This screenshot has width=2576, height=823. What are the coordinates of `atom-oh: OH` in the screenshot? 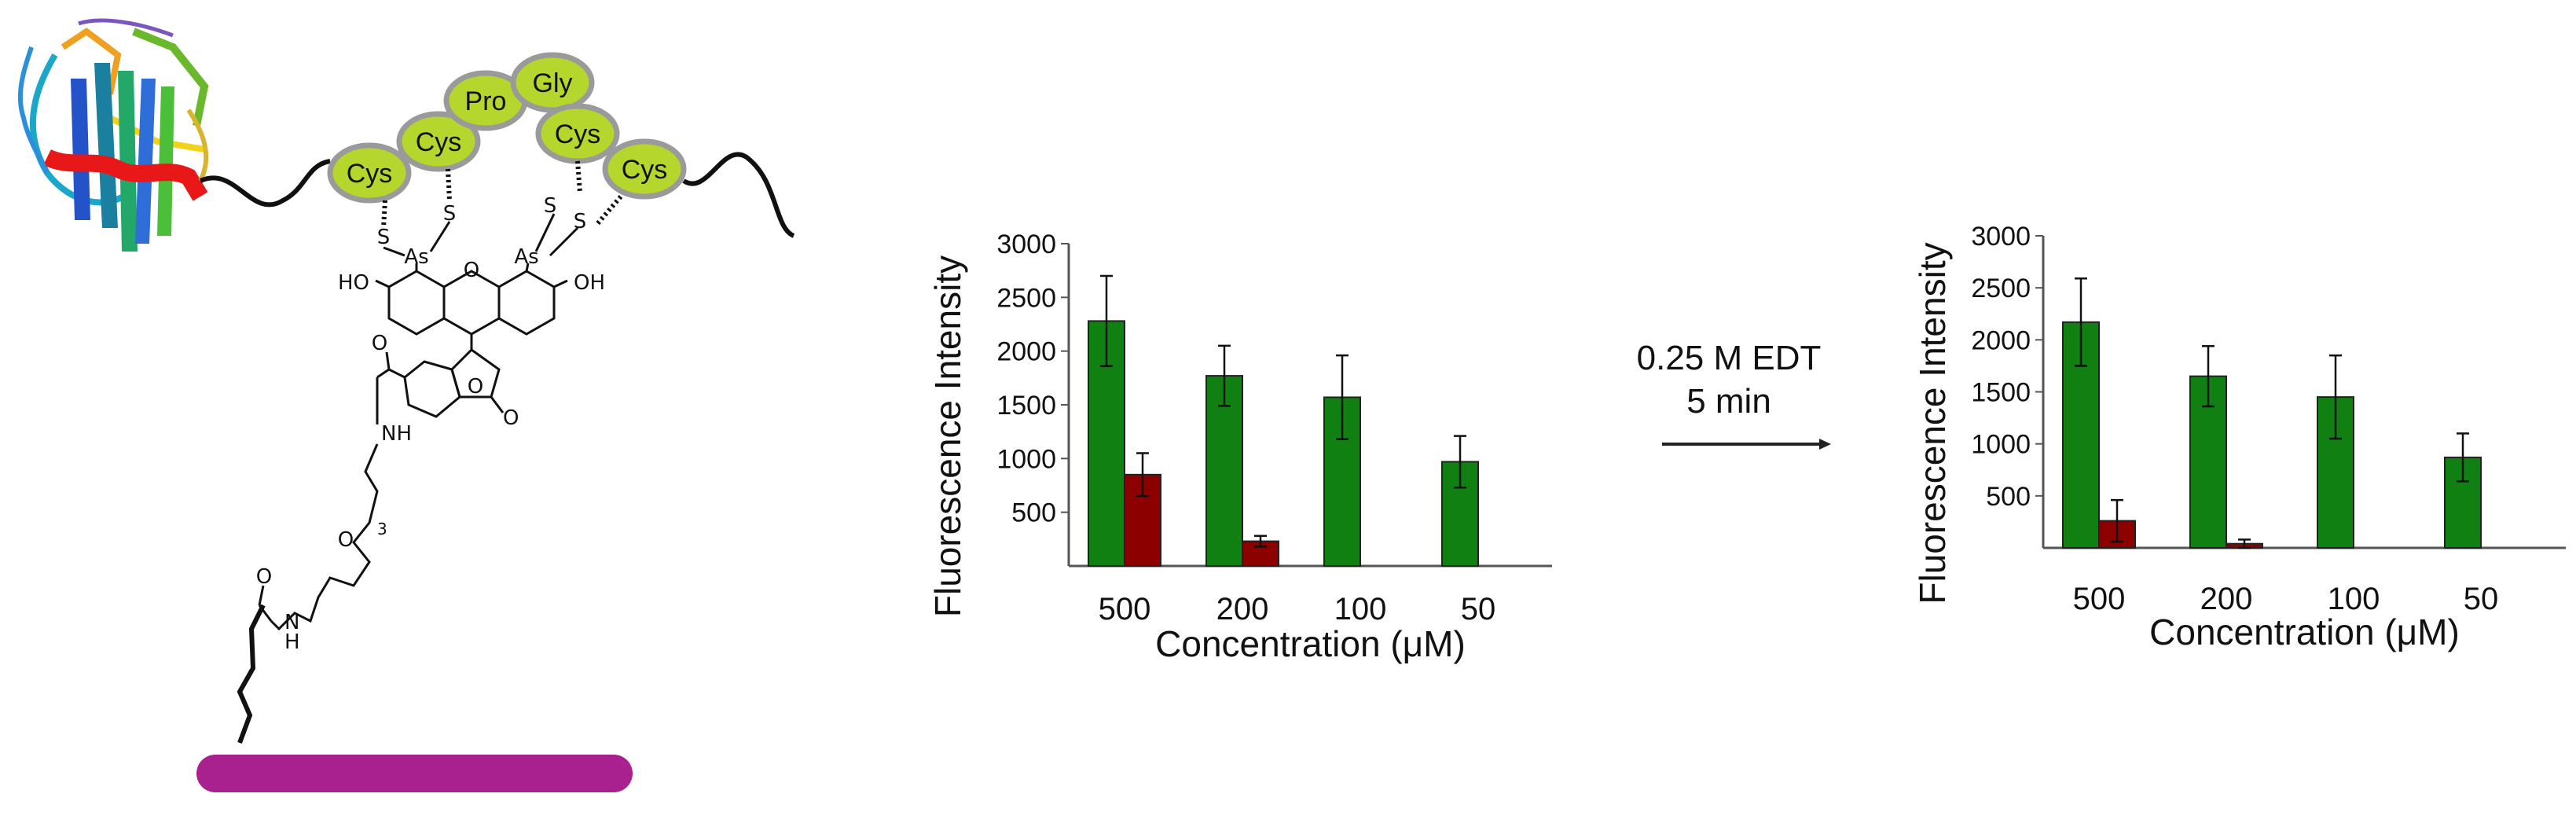 It's located at (589, 283).